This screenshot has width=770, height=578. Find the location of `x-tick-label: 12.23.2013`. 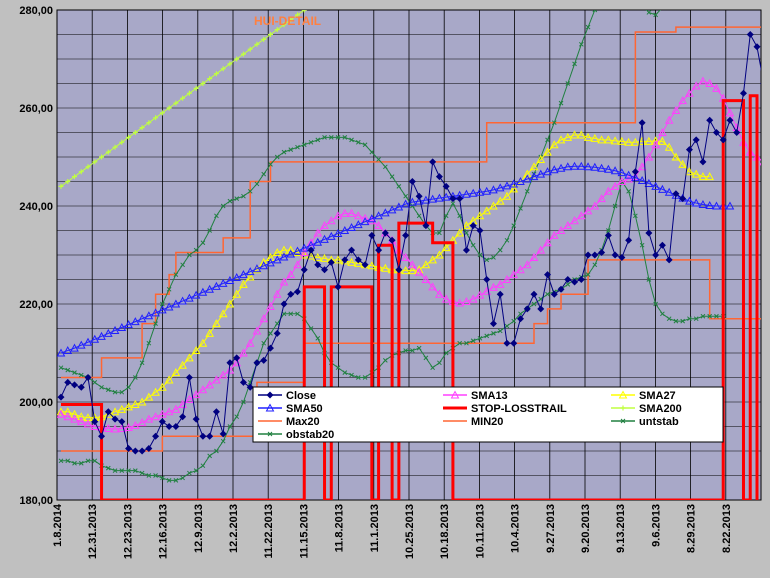

x-tick-label: 12.23.2013 is located at coordinates (128, 531).